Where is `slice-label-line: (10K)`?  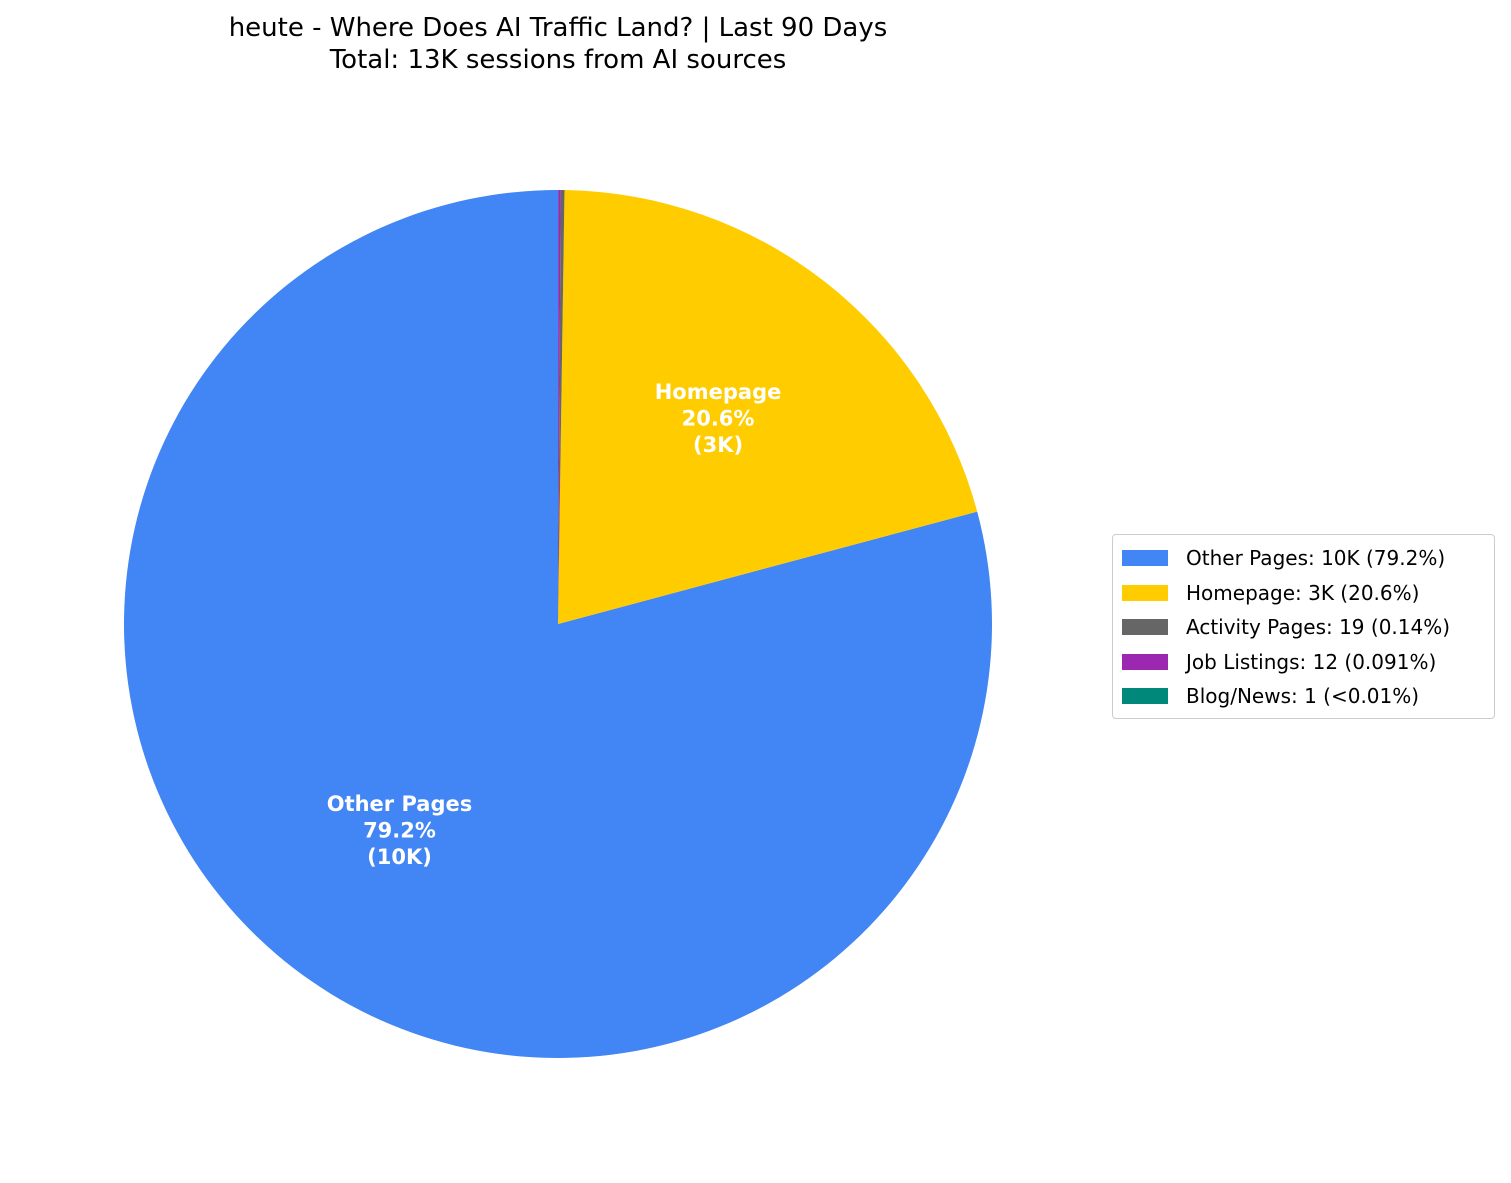
slice-label-line: (10K) is located at coordinates (399, 857).